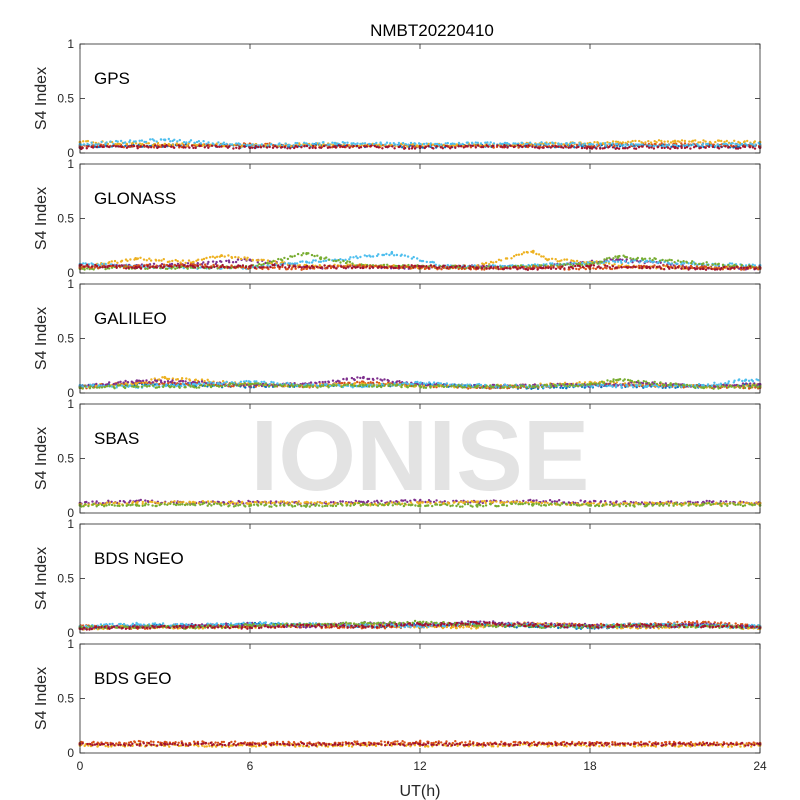  What do you see at coordinates (41, 98) in the screenshot?
I see `y-axis-label: S4 Index` at bounding box center [41, 98].